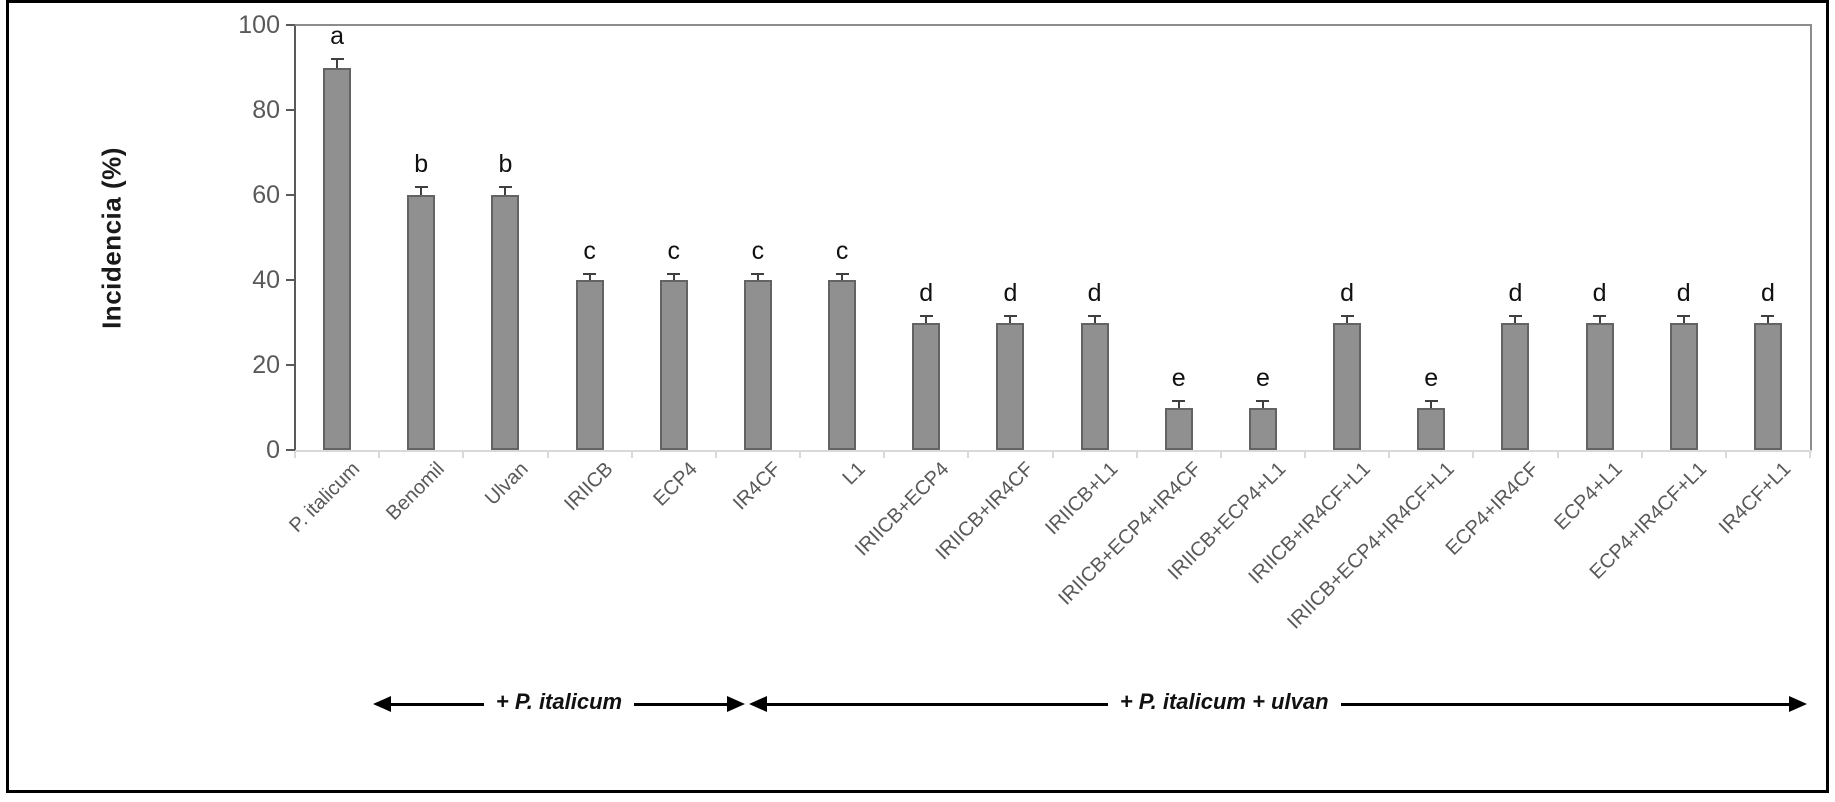  Describe the element at coordinates (266, 110) in the screenshot. I see `y-tick-label: 80` at that location.